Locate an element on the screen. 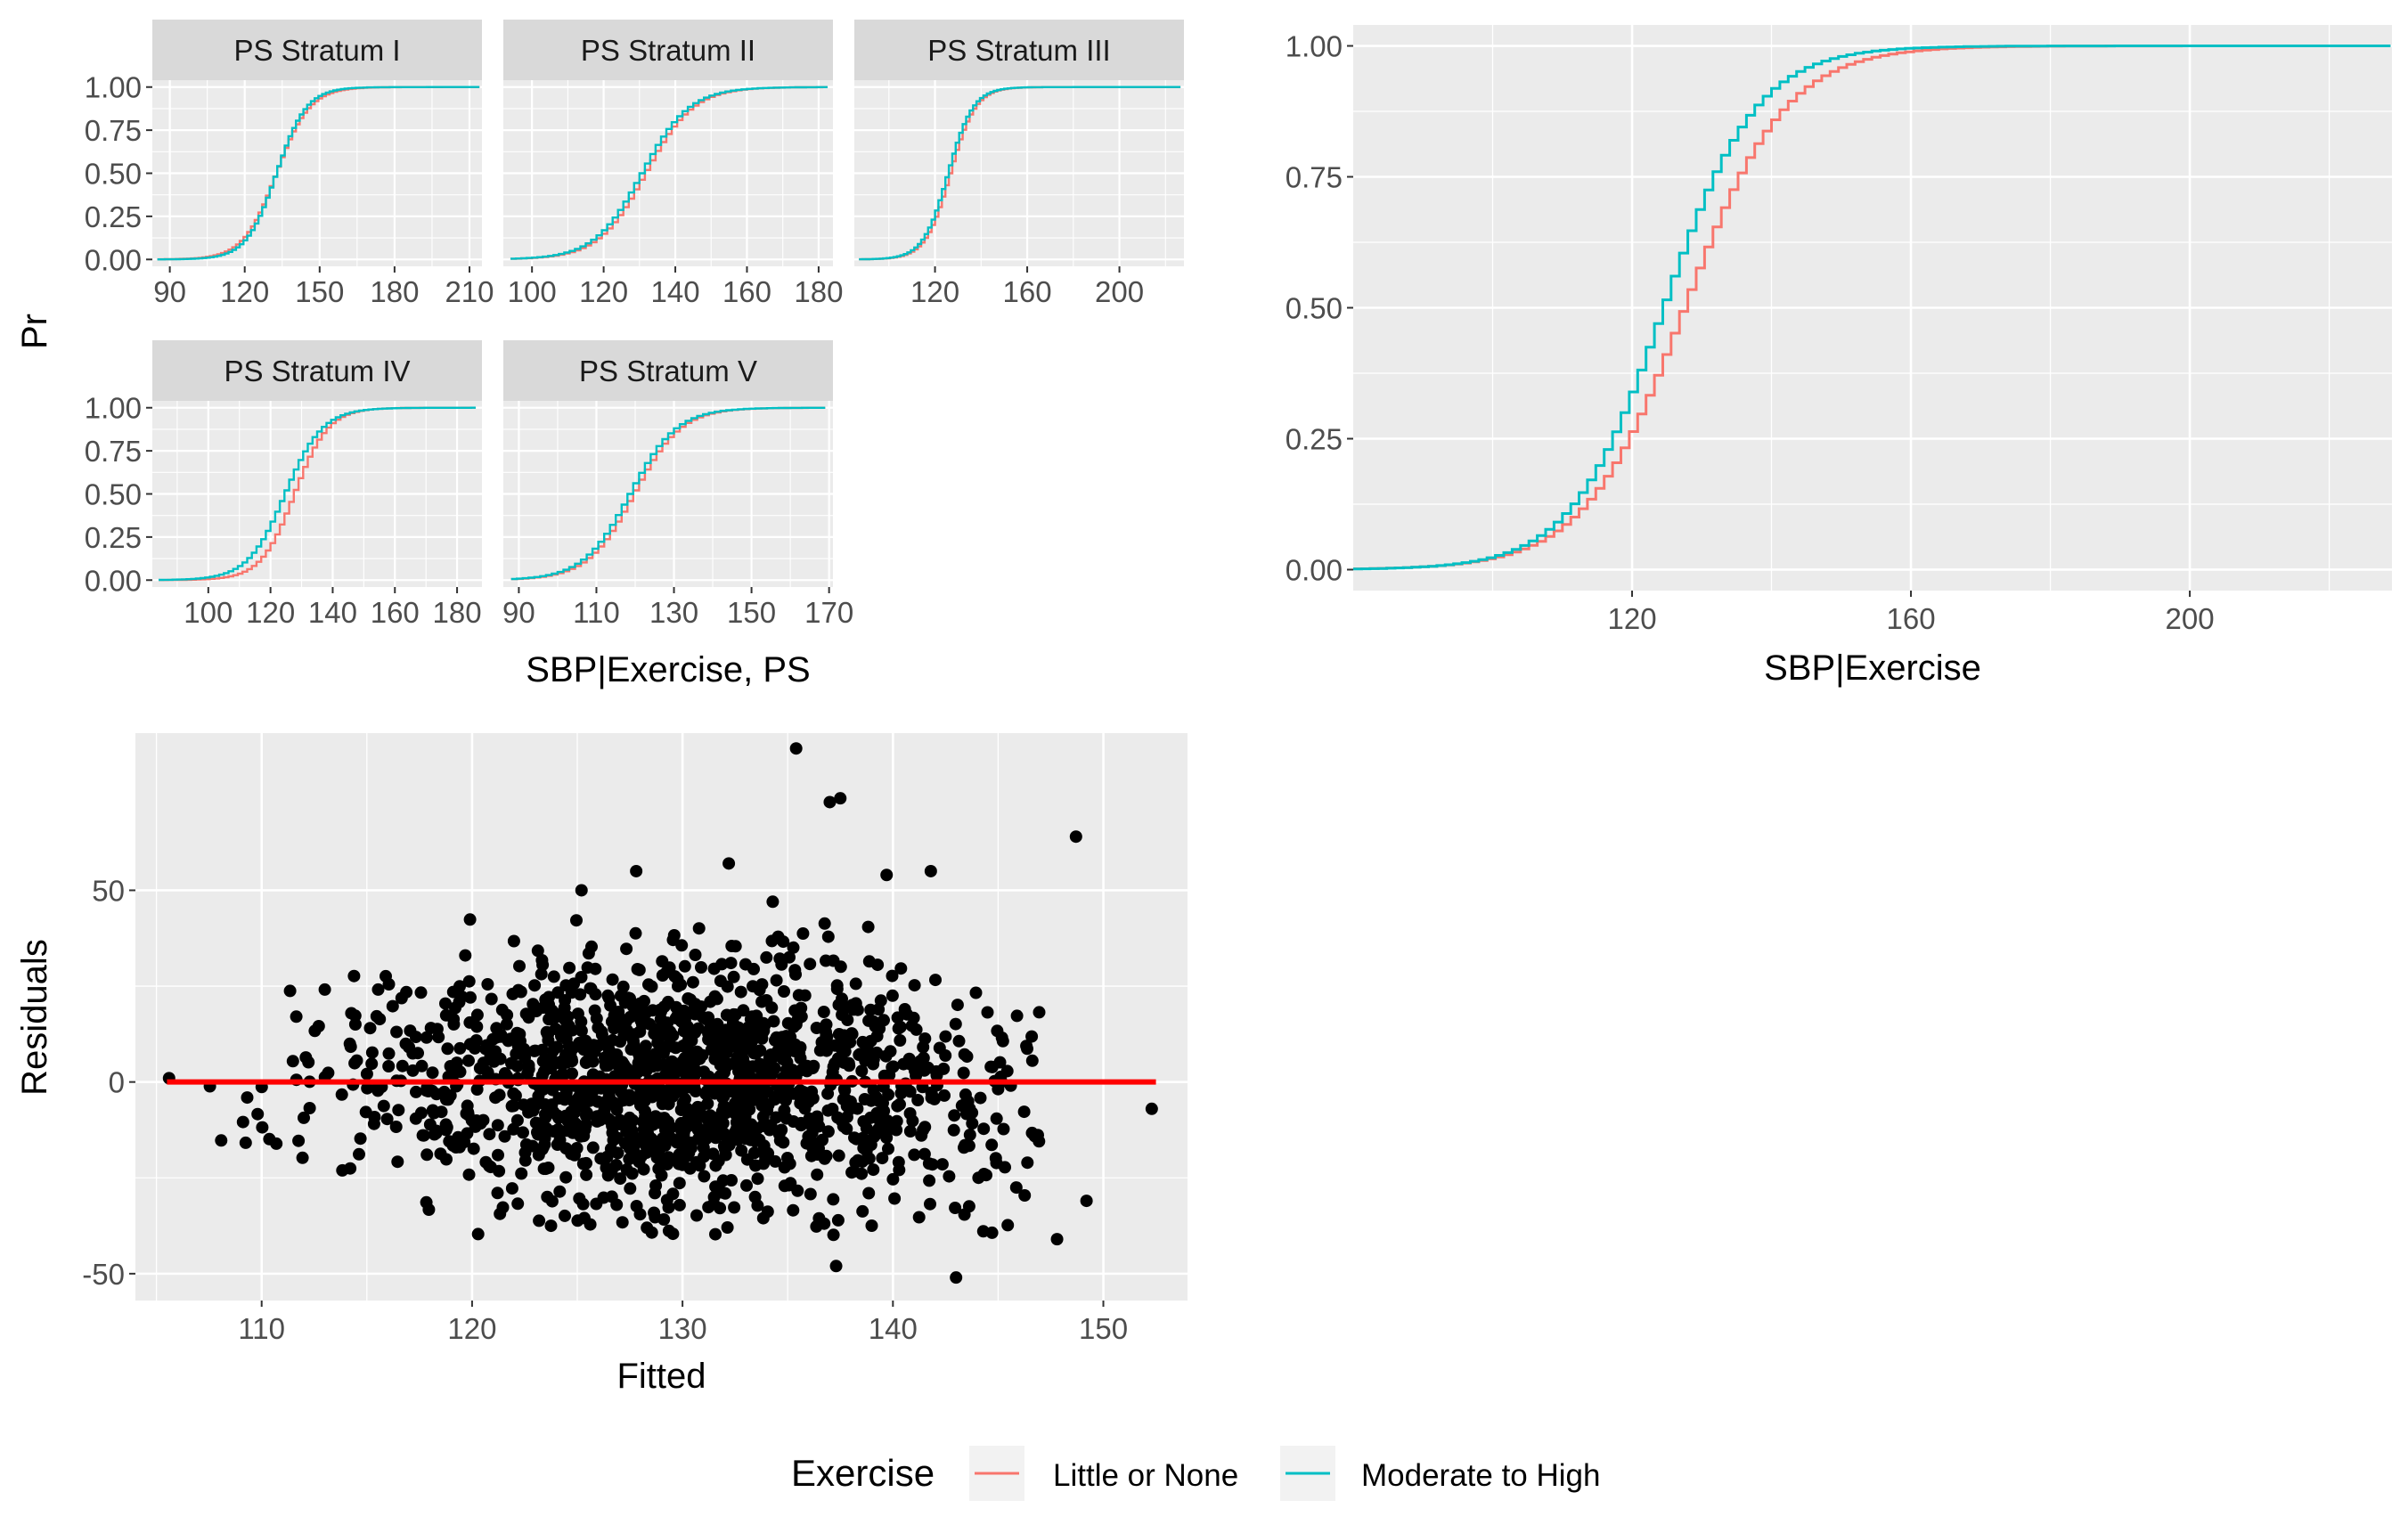 The width and height of the screenshot is (2408, 1525). x-tick-label: 180 is located at coordinates (394, 291).